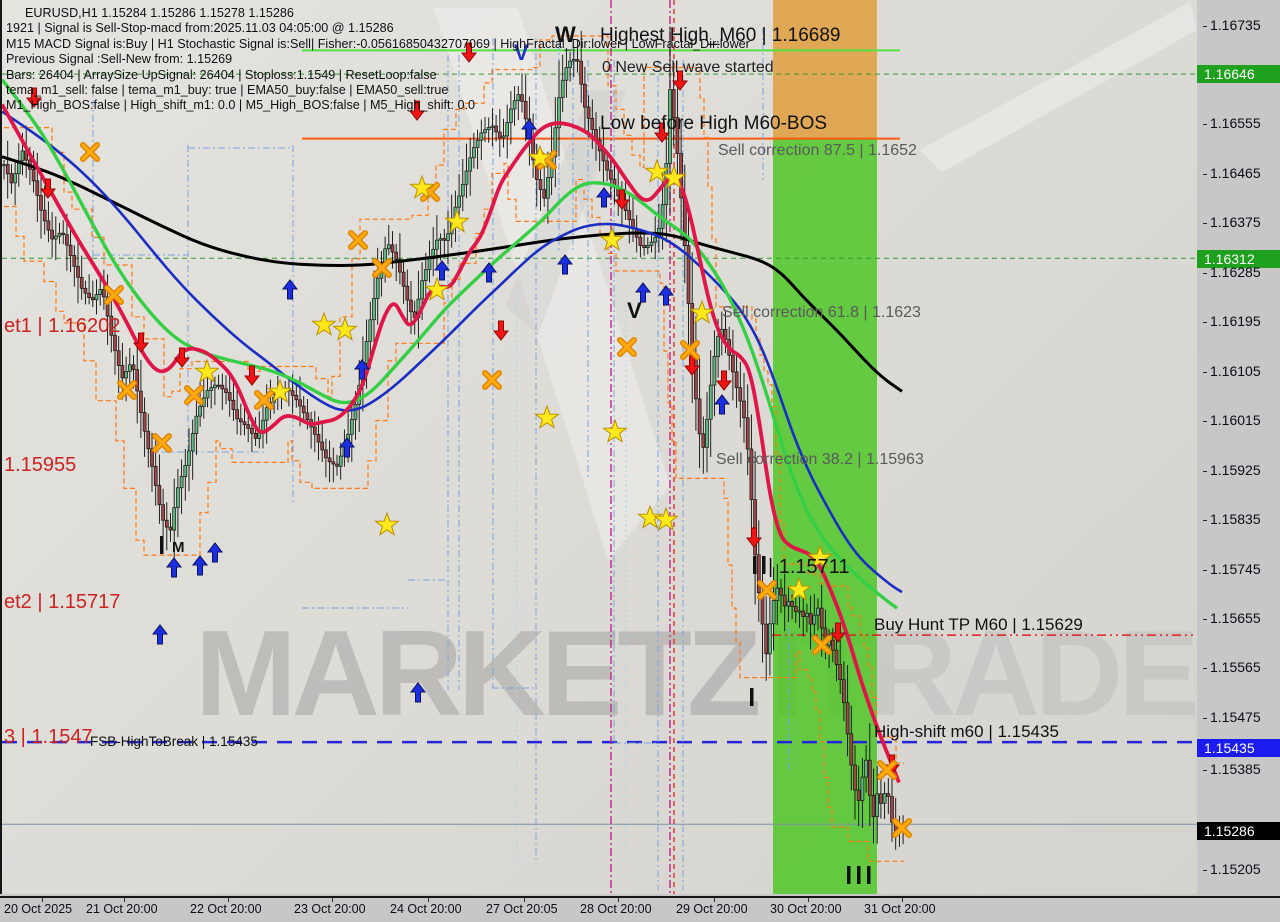 Image resolution: width=1280 pixels, height=922 pixels. I want to click on time-axis-label: 21 Oct 20:00, so click(122, 909).